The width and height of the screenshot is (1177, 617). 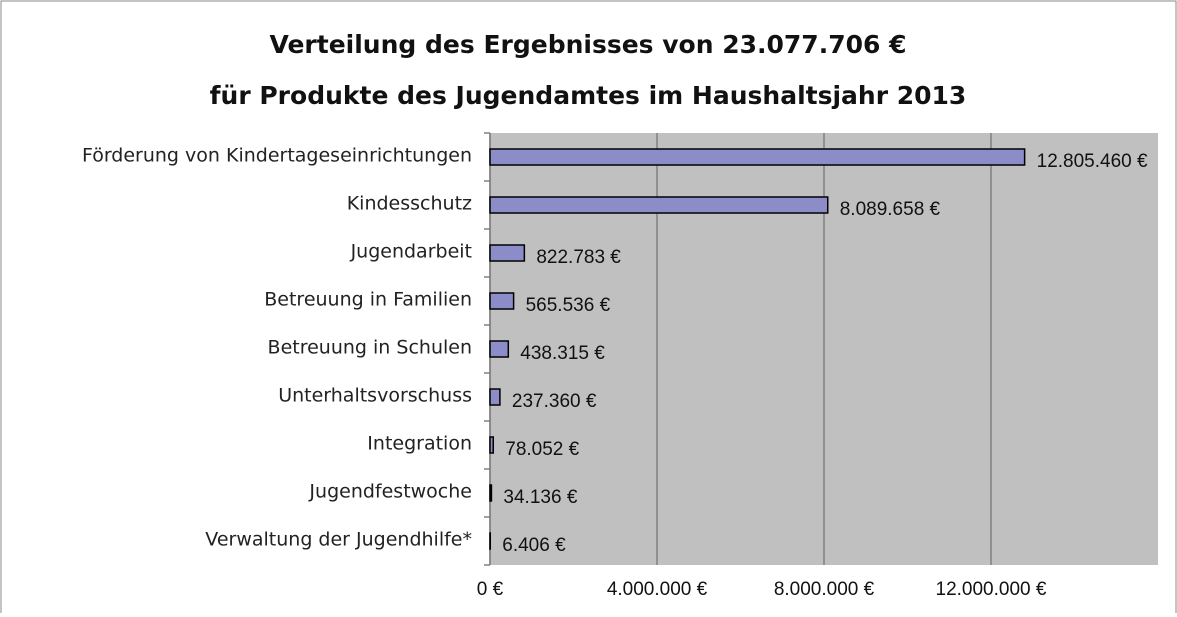 I want to click on x-tick-label: 12.000.000 €, so click(x=991, y=589).